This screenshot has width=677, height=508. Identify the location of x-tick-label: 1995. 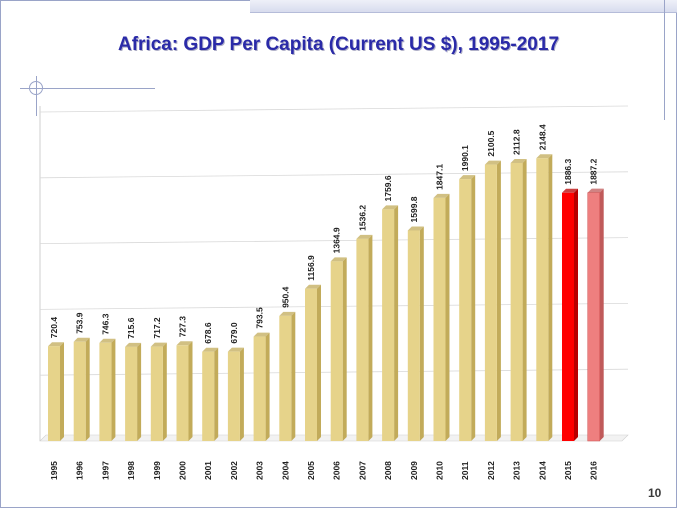
(54, 470).